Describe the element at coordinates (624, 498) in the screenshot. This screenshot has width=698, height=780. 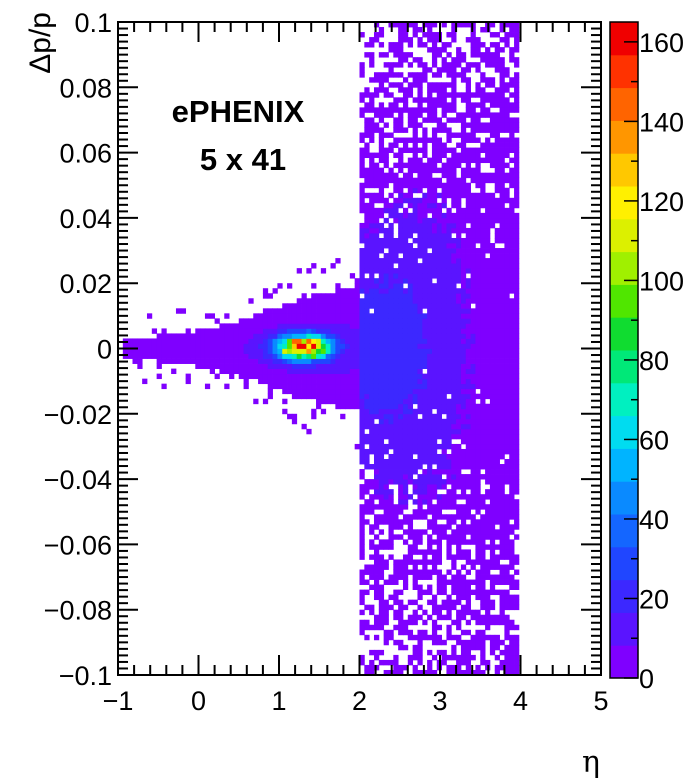
I see `colorbar-segment` at that location.